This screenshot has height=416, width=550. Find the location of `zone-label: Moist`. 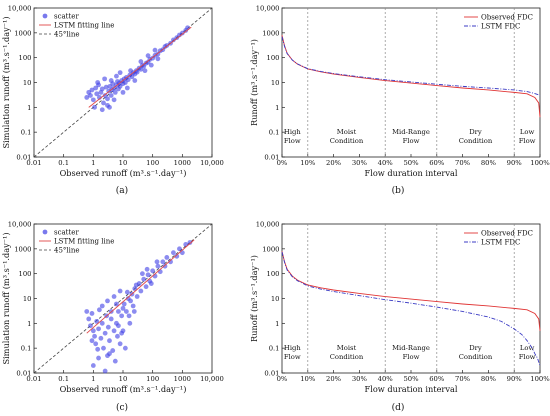

zone-label: Moist is located at coordinates (347, 132).